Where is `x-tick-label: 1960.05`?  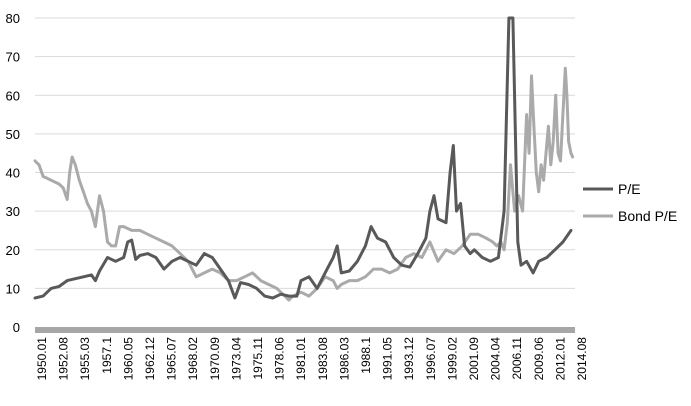 x-tick-label: 1960.05 is located at coordinates (128, 359).